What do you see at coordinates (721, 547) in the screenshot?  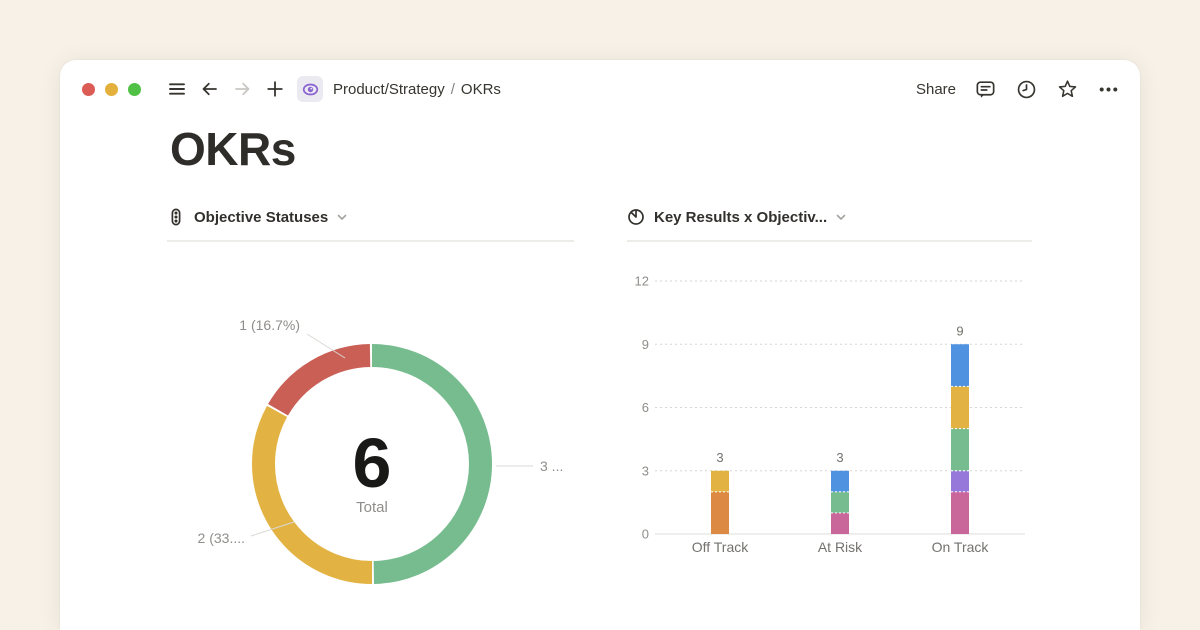 I see `svg-text: Off Track` at bounding box center [721, 547].